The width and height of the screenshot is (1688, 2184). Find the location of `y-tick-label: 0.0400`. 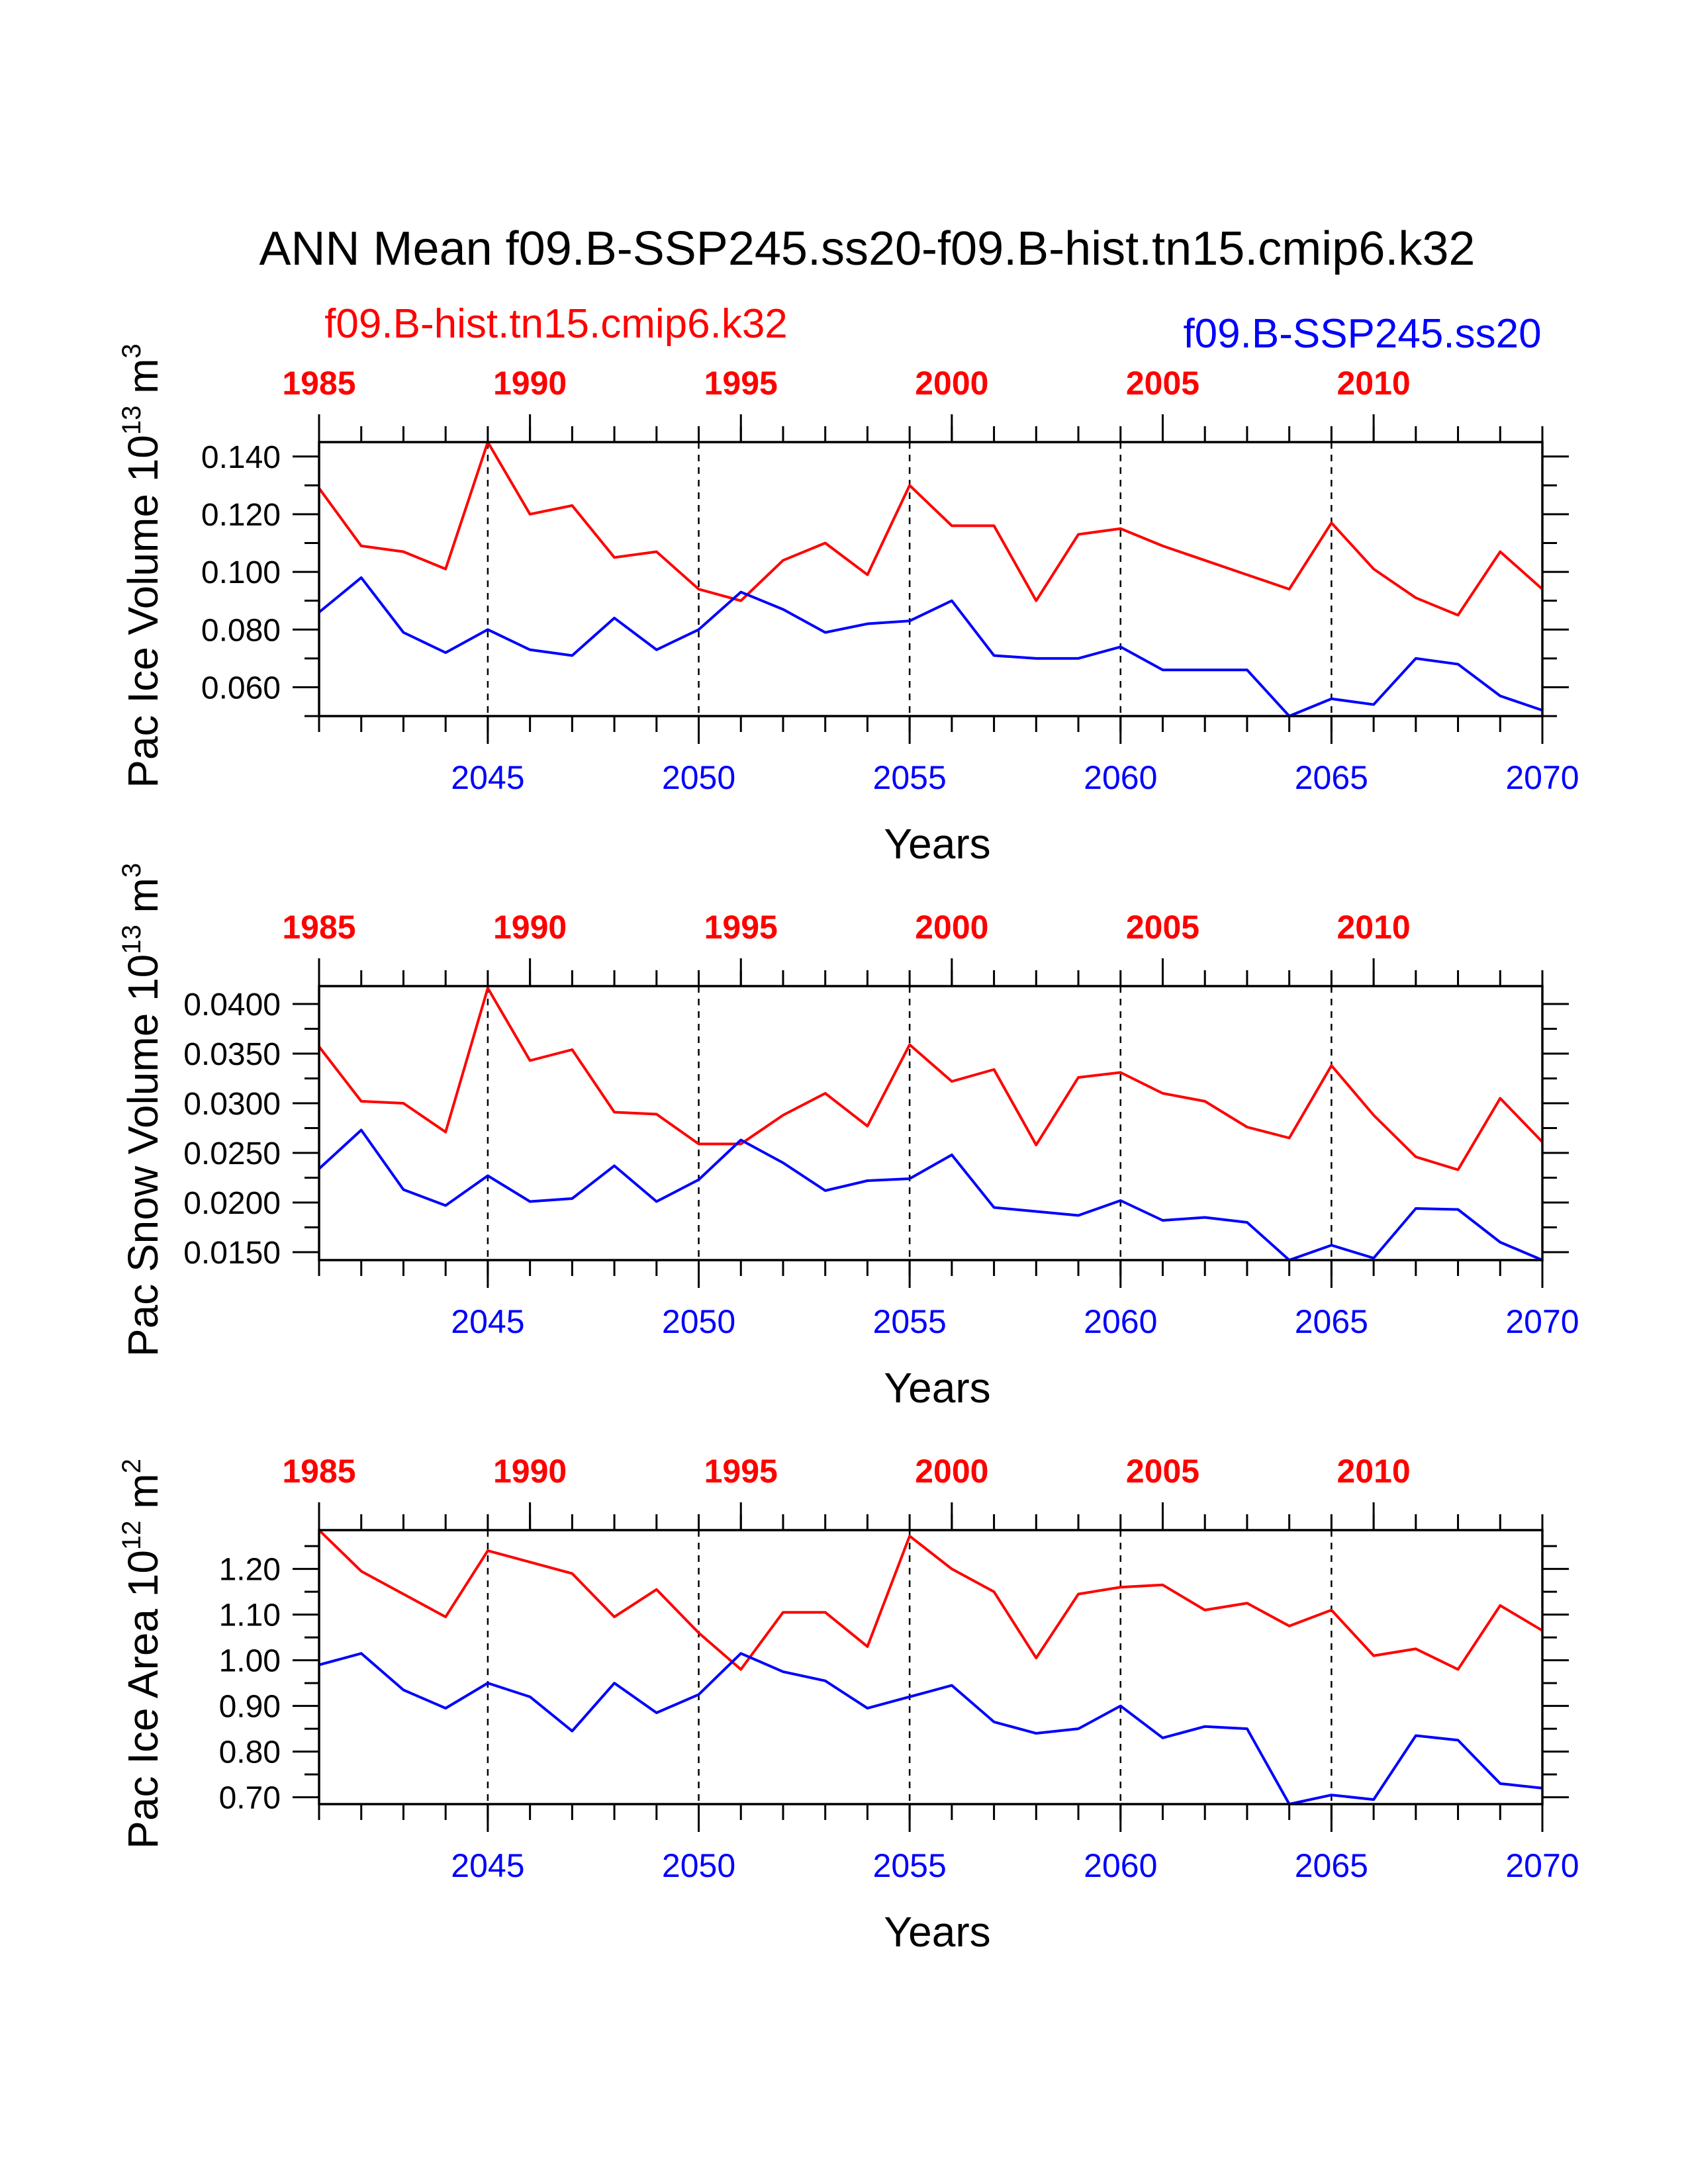

y-tick-label: 0.0400 is located at coordinates (232, 1005).